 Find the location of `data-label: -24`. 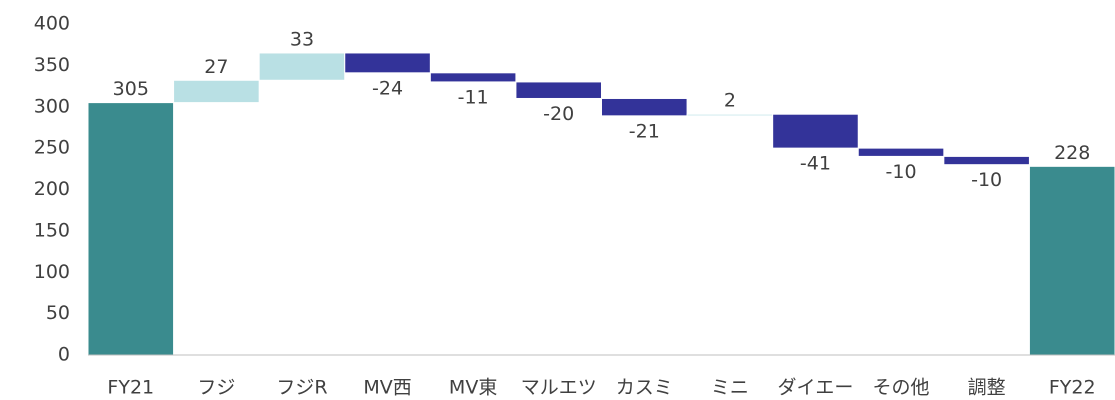

data-label: -24 is located at coordinates (387, 88).